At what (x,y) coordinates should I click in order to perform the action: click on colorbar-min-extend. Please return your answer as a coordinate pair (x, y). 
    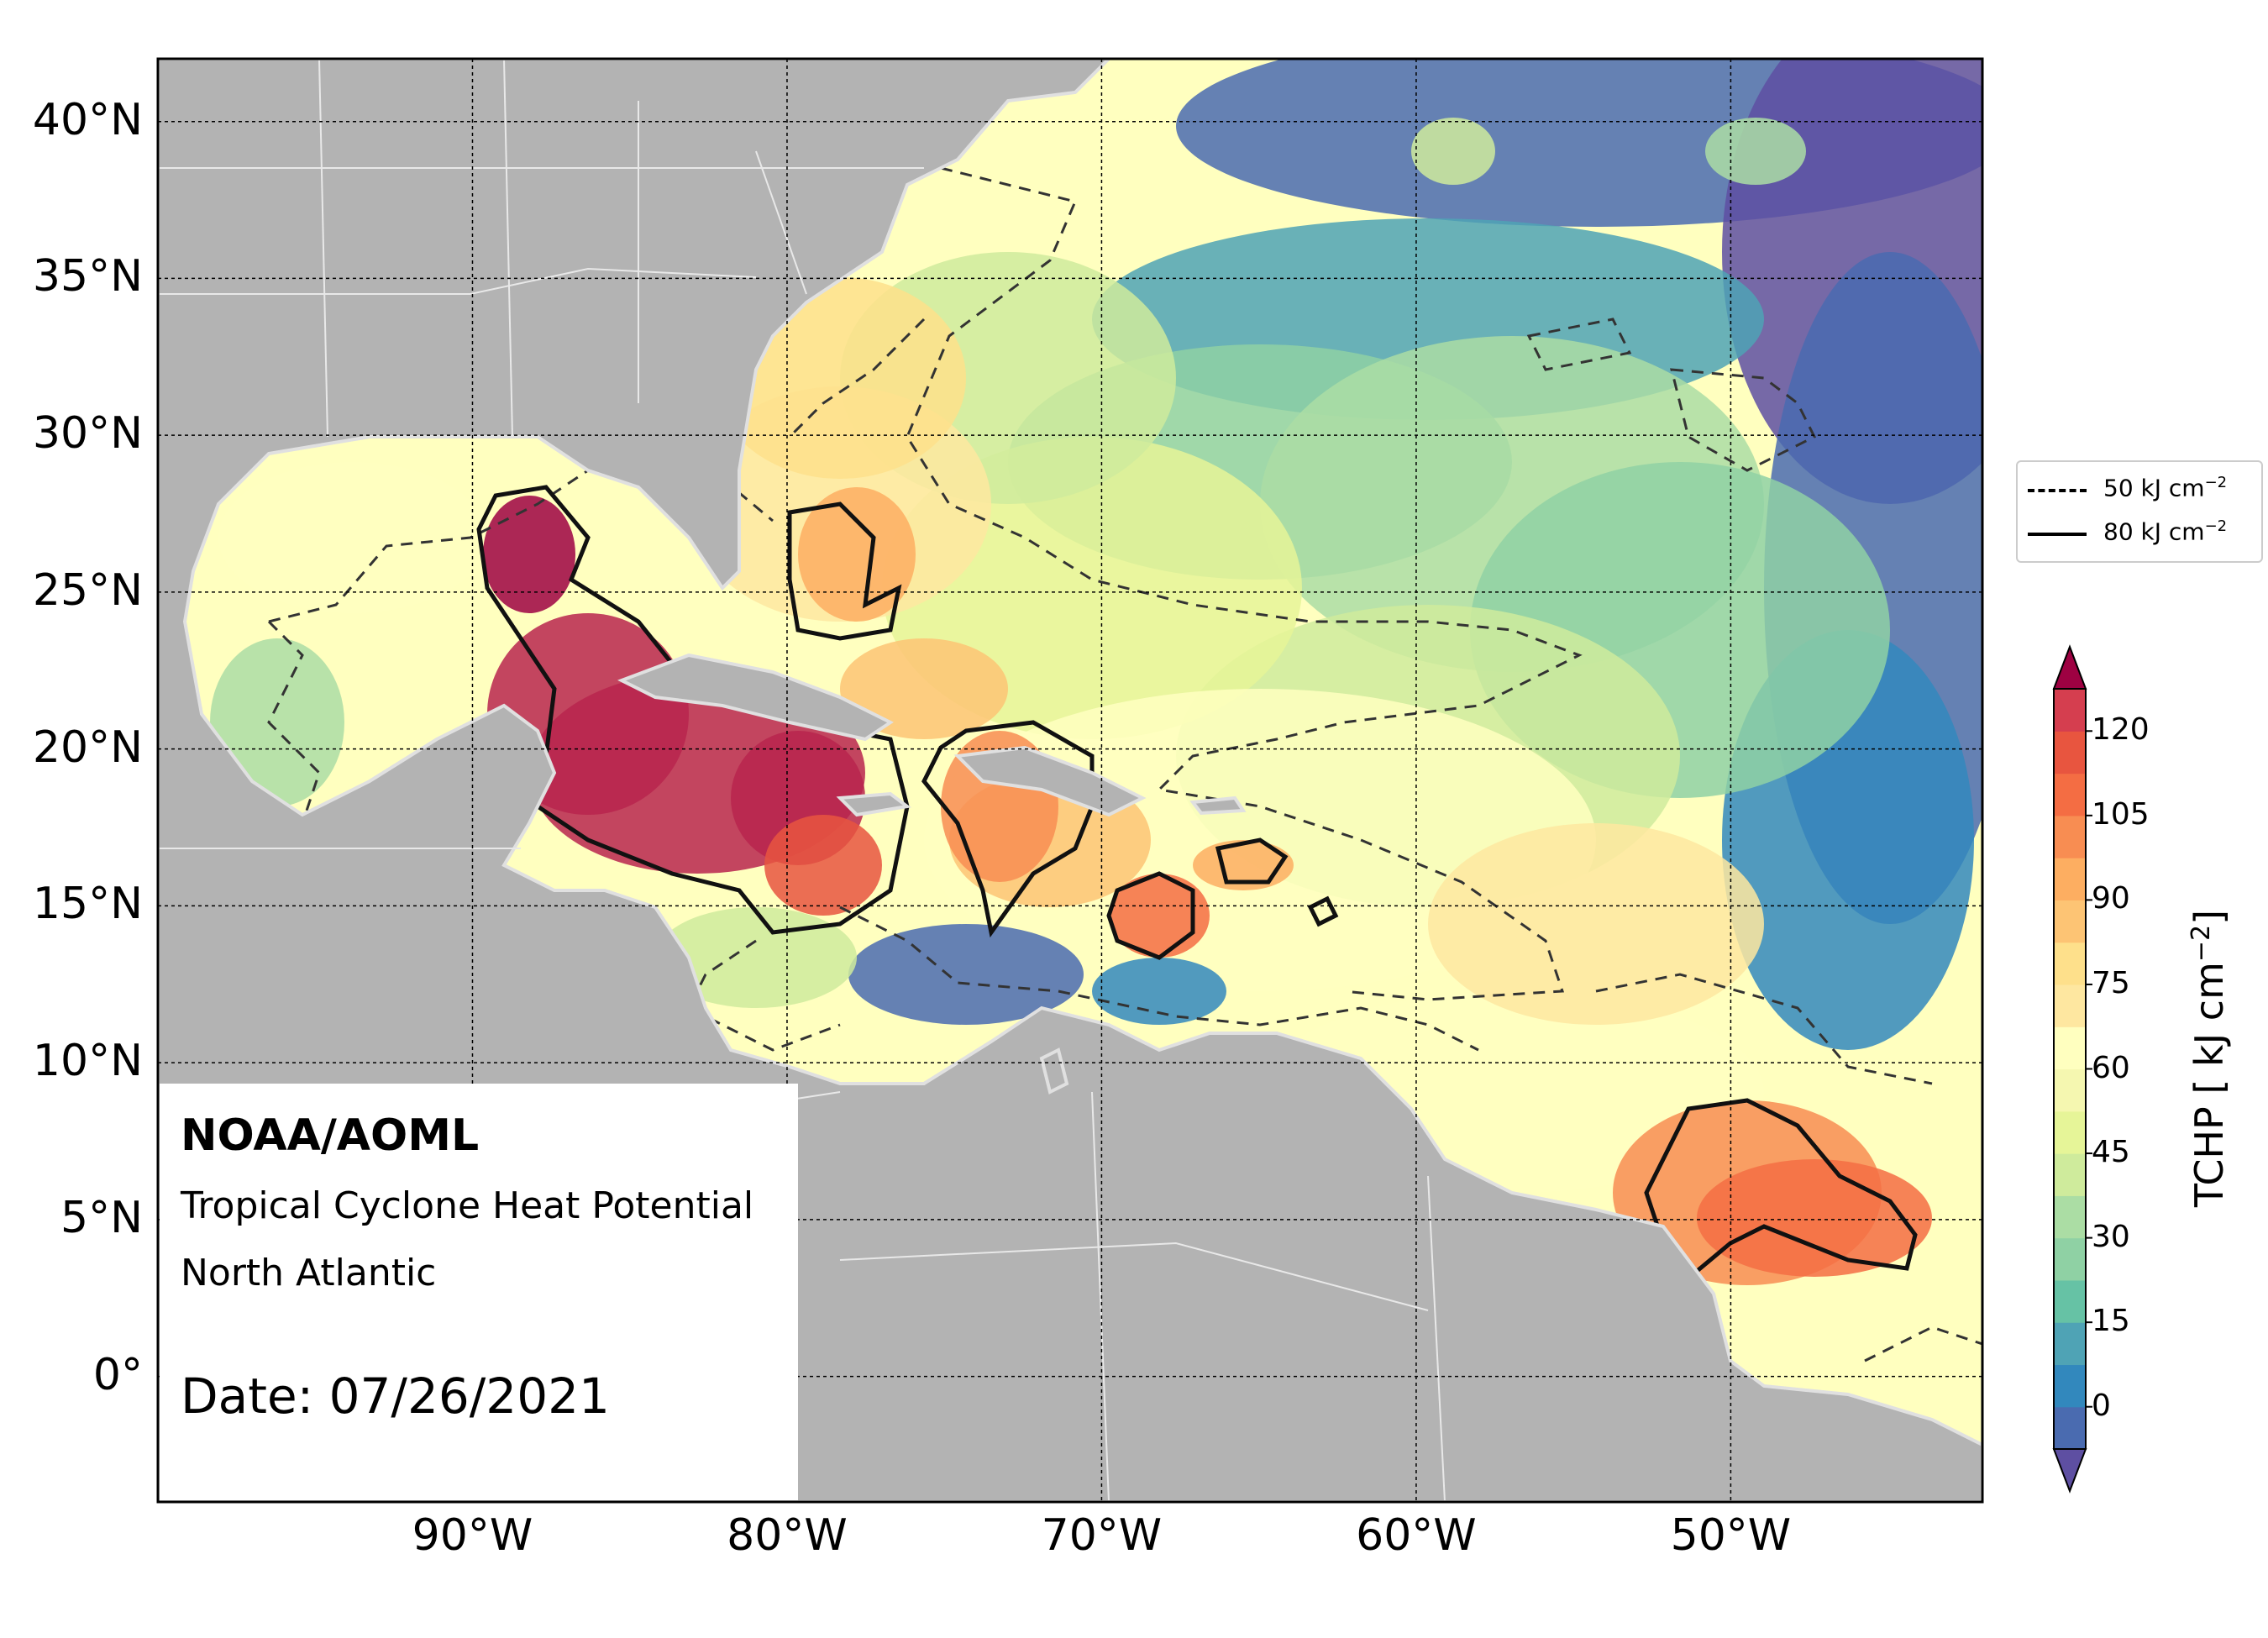
    Looking at the image, I should click on (2069, 1471).